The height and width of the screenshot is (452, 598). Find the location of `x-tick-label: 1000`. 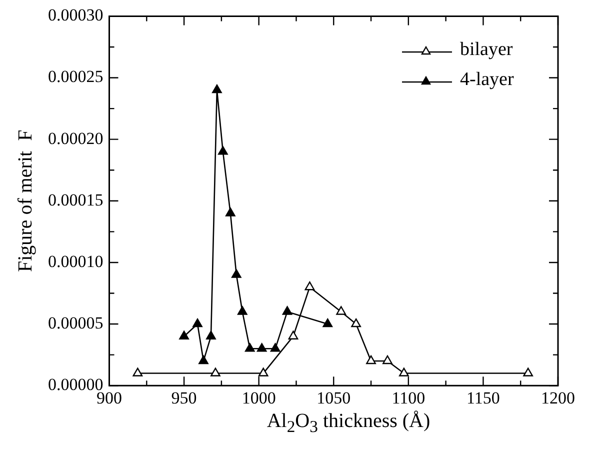

x-tick-label: 1000 is located at coordinates (259, 398).